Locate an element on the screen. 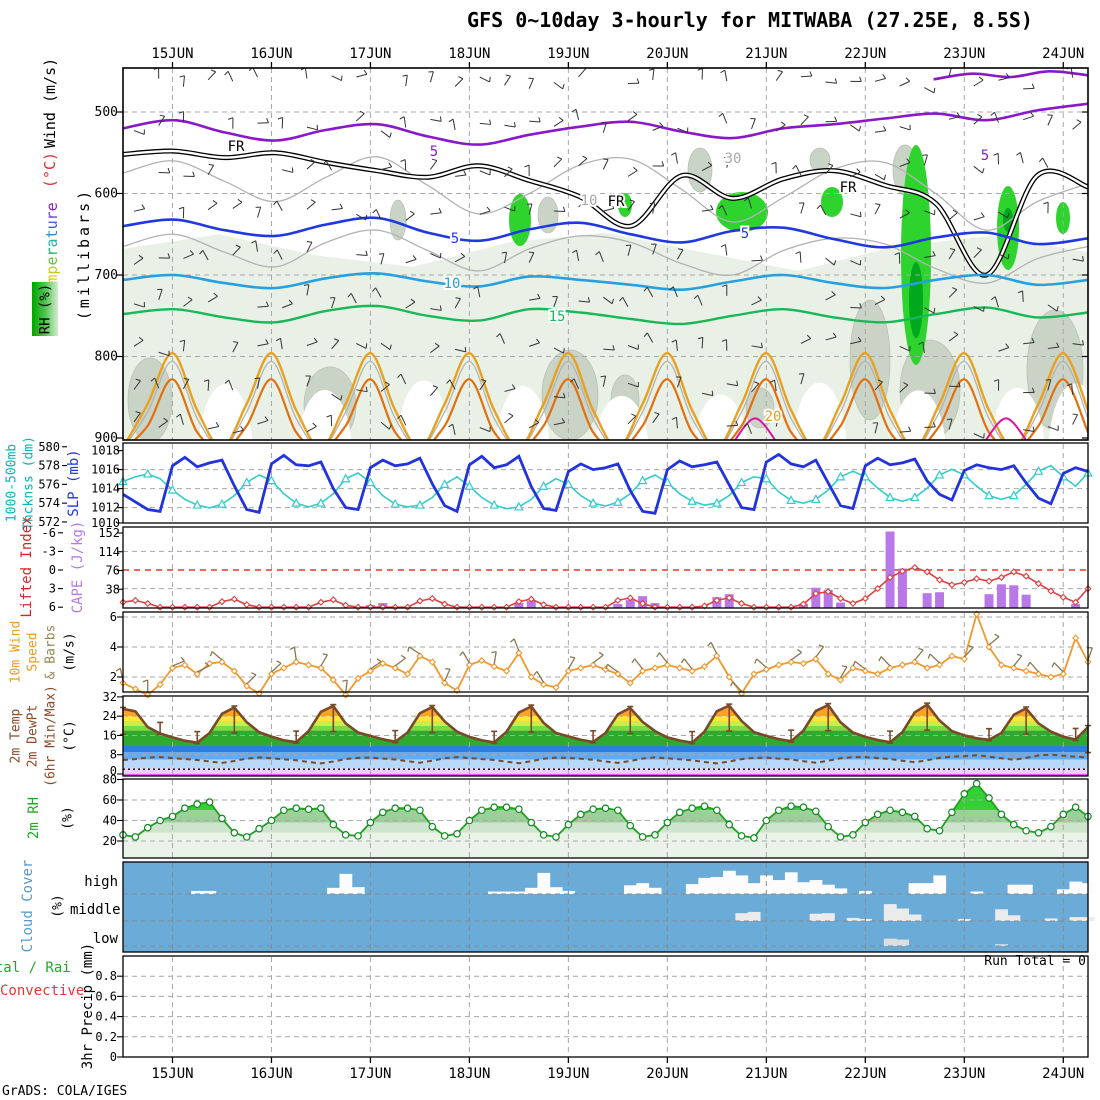 The image size is (1100, 1100). svg-text: 15 is located at coordinates (557, 317).